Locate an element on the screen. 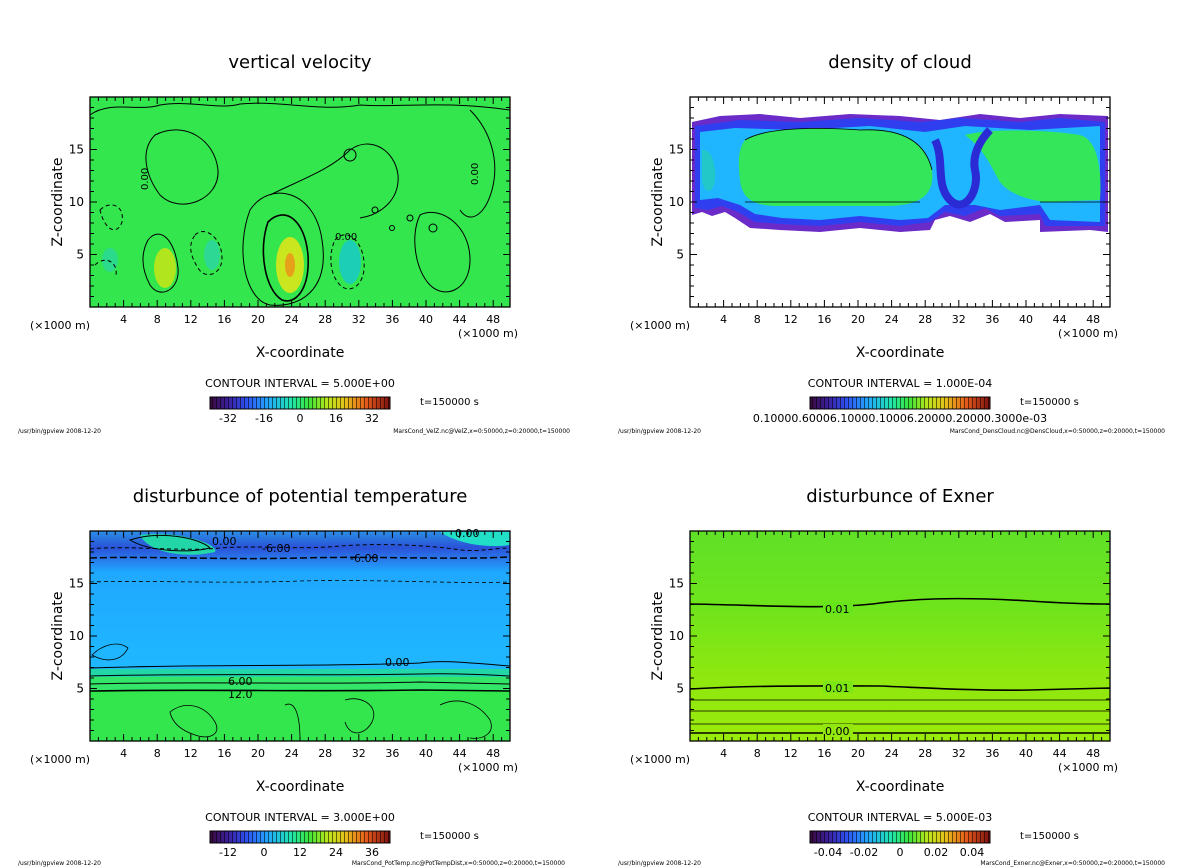 This screenshot has width=1200, height=868. colorbar-tick-label: 24 is located at coordinates (336, 852).